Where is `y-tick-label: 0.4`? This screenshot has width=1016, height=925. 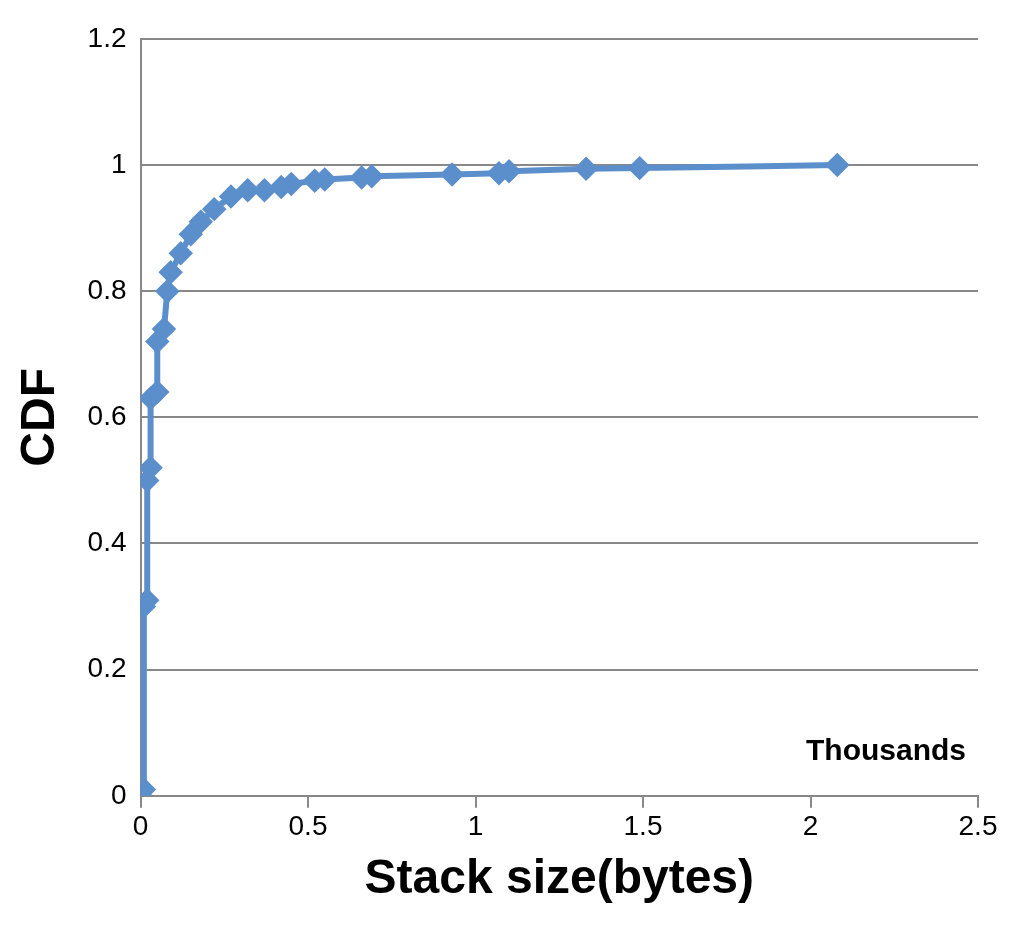
y-tick-label: 0.4 is located at coordinates (107, 542).